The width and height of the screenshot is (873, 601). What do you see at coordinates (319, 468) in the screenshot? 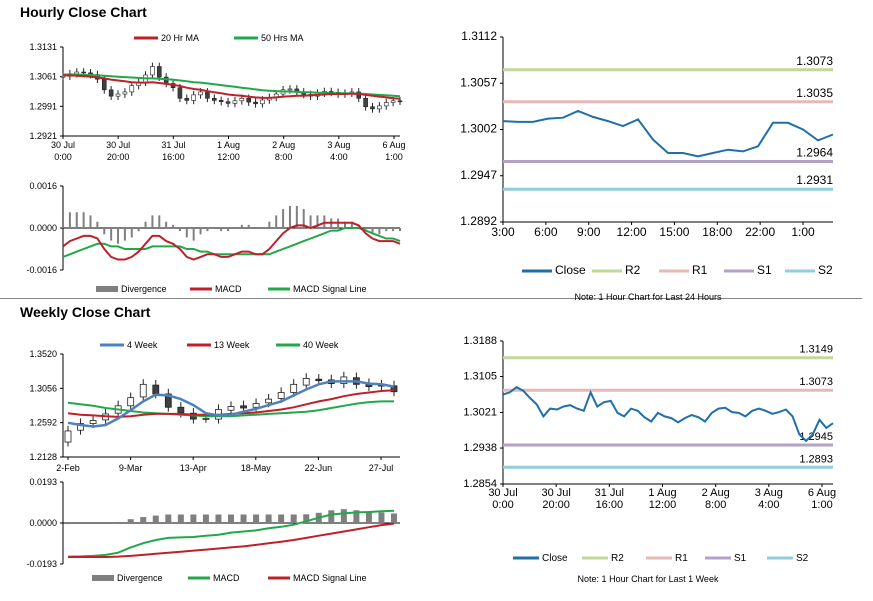
I see `weekly-price-xtick-label: 22-Jun` at bounding box center [319, 468].